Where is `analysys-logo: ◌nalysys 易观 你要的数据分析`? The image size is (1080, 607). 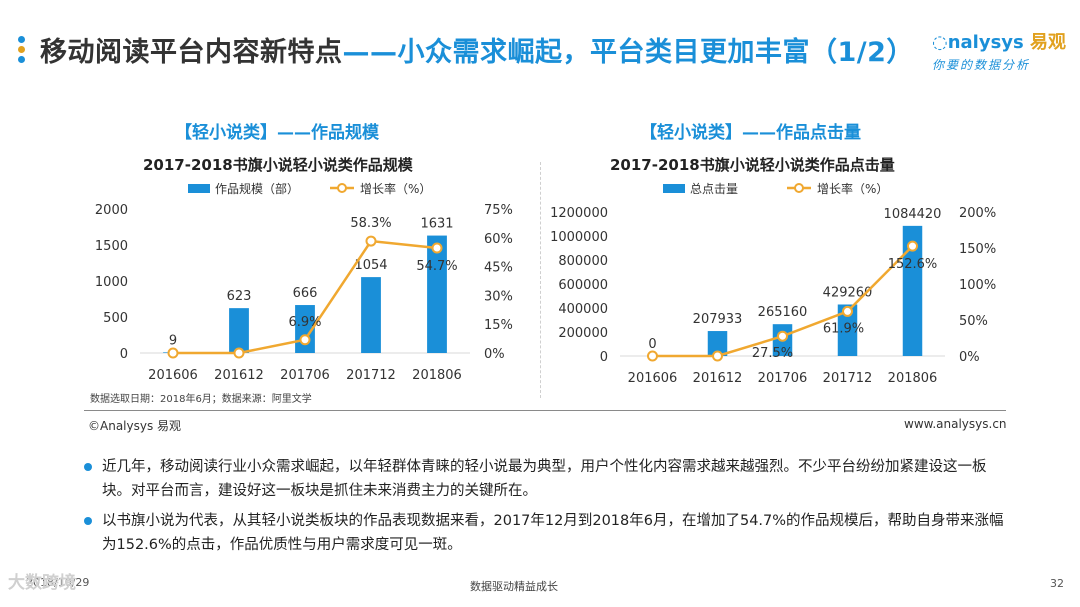
analysys-logo: ◌nalysys 易观 你要的数据分析 is located at coordinates (1002, 53).